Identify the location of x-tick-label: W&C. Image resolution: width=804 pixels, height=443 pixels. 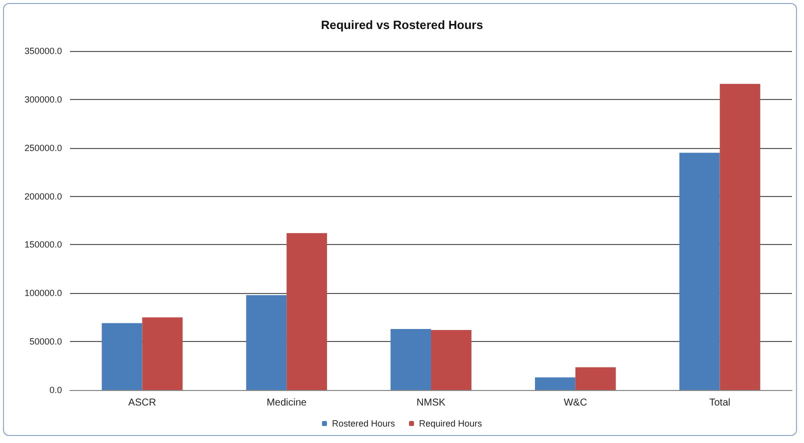
(576, 403).